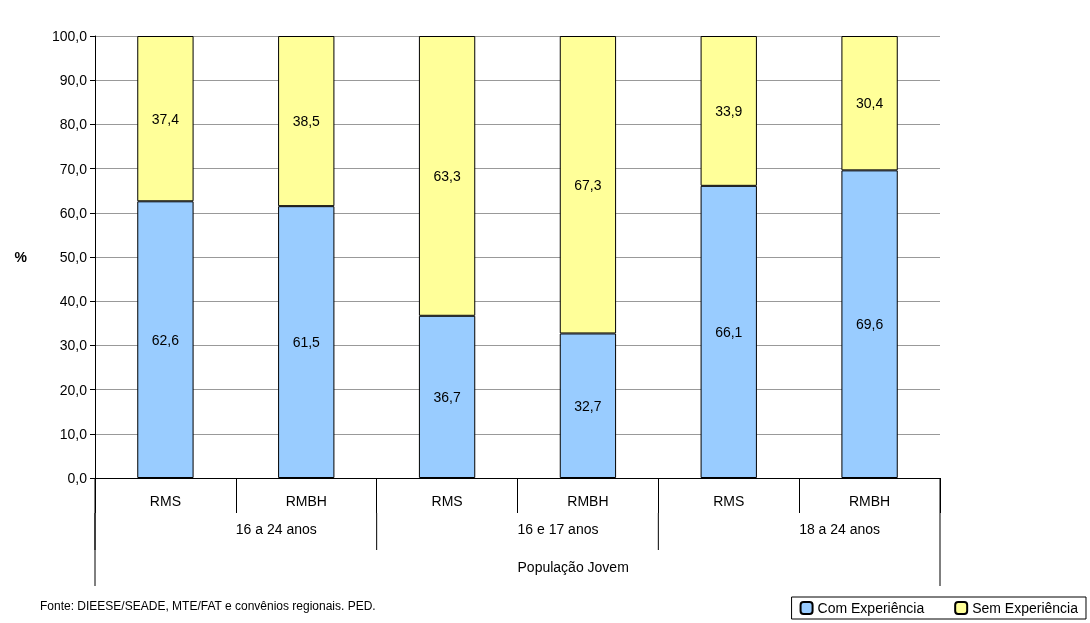  What do you see at coordinates (73, 389) in the screenshot?
I see `y-tick-label: 20,0` at bounding box center [73, 389].